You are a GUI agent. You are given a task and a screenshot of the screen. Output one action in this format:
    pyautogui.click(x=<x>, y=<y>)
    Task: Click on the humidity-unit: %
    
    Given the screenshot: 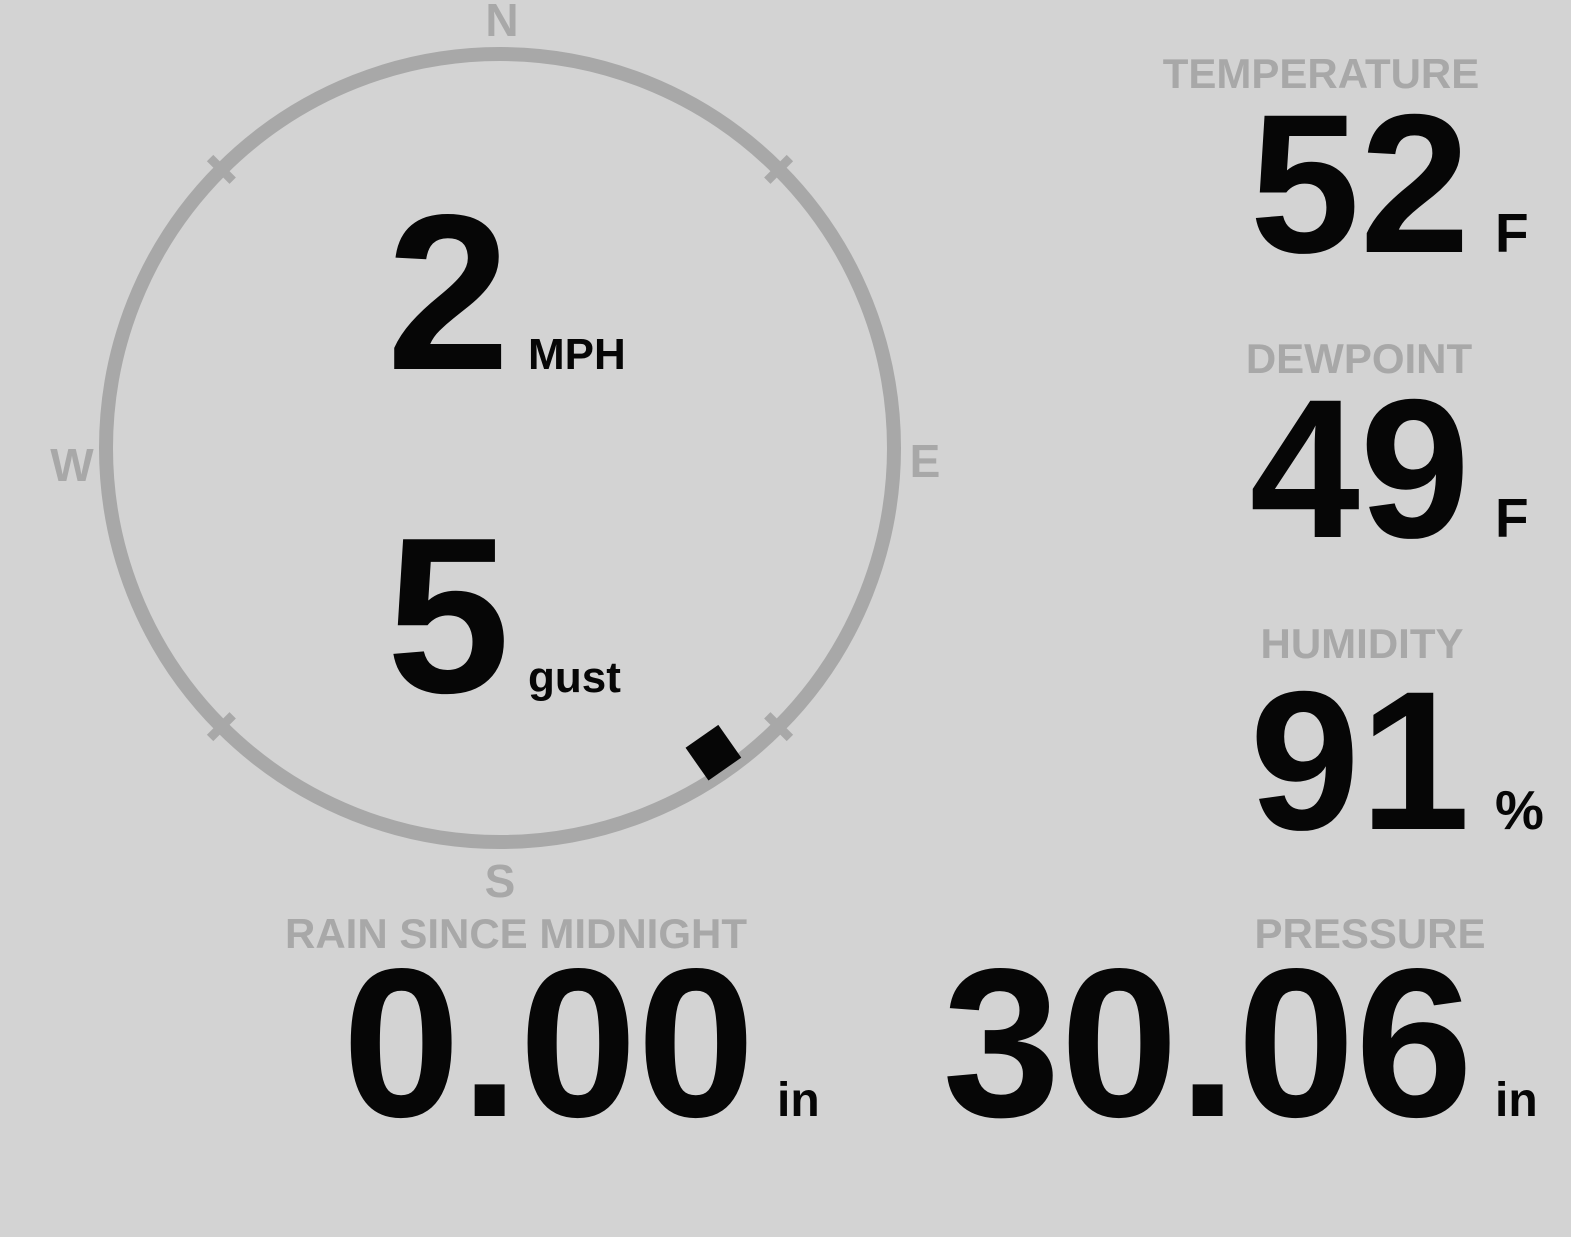 What is the action you would take?
    pyautogui.click(x=1519, y=810)
    